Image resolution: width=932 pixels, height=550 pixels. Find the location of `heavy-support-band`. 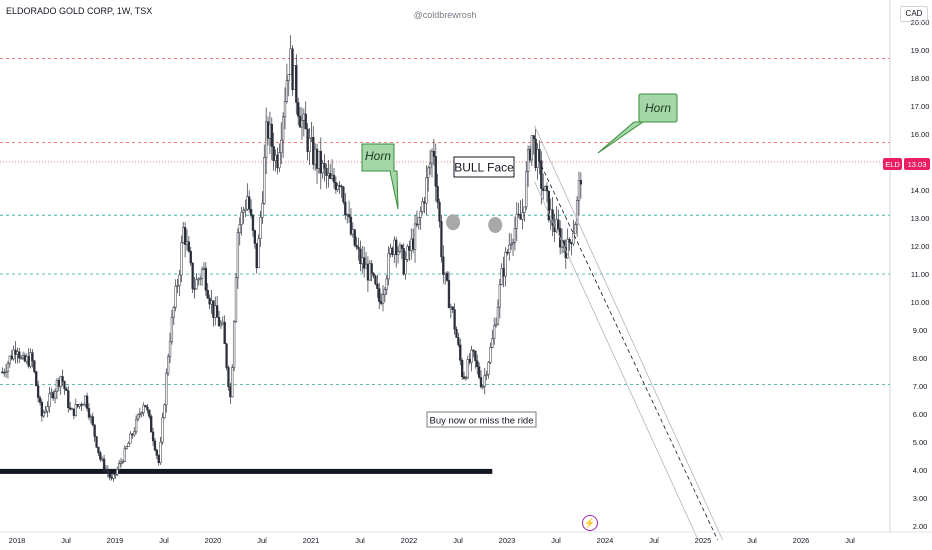

heavy-support-band is located at coordinates (246, 471).